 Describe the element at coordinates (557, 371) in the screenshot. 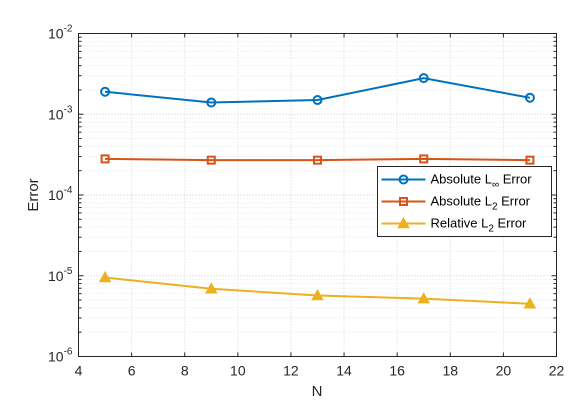

I see `x-tick-label: 22` at that location.